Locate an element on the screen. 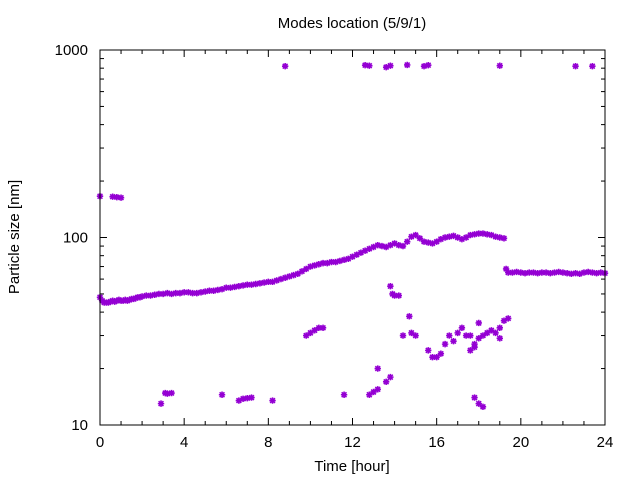 Image resolution: width=640 pixels, height=480 pixels. x-tick-label: 8 is located at coordinates (268, 442).